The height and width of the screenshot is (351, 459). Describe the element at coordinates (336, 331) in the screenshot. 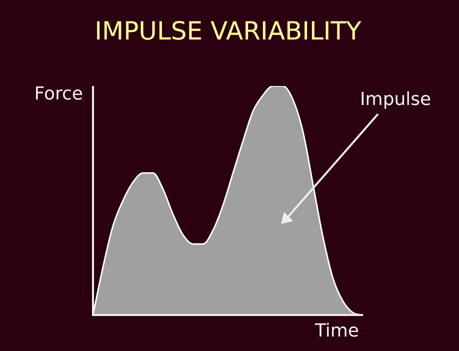

I see `x-axis-title: Time` at that location.